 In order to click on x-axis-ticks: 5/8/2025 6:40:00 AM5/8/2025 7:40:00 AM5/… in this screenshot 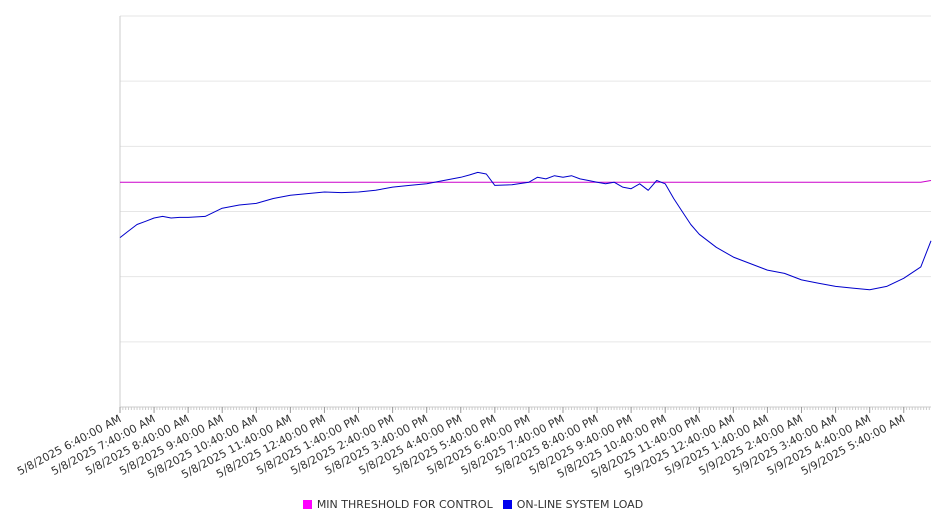, I will do `click(472, 444)`.